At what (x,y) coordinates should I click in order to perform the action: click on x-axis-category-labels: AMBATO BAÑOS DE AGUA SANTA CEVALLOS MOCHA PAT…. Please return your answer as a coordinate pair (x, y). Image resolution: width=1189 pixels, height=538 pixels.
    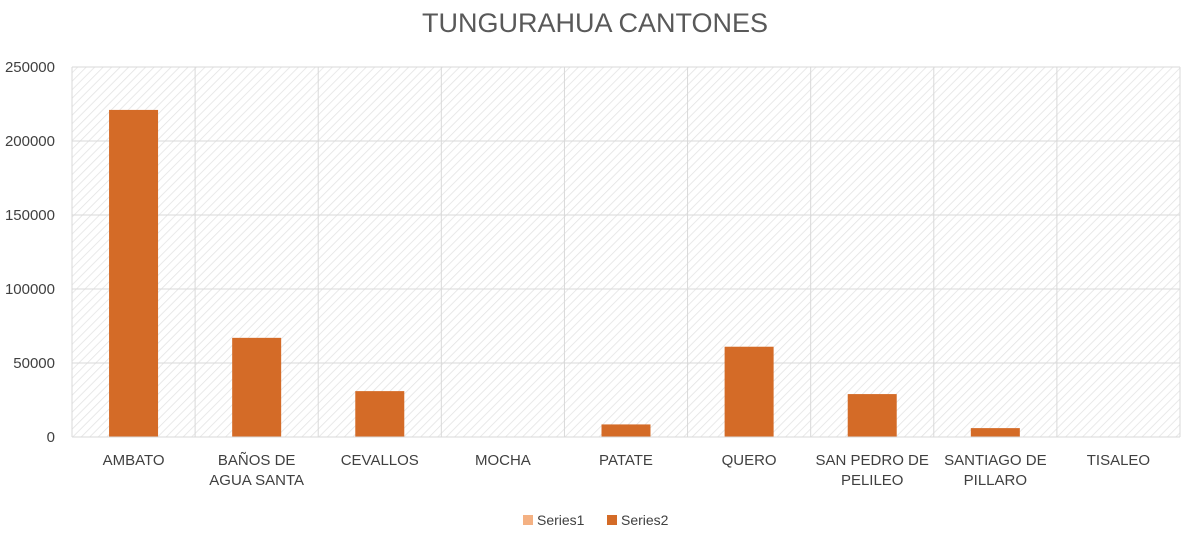
    Looking at the image, I should click on (627, 470).